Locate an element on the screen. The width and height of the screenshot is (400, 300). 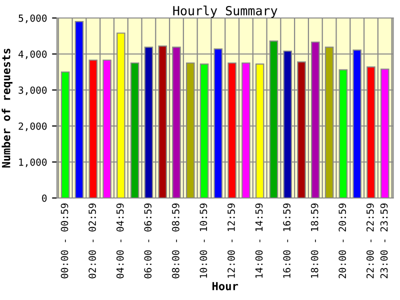
x-axis-title: Hour is located at coordinates (225, 286).